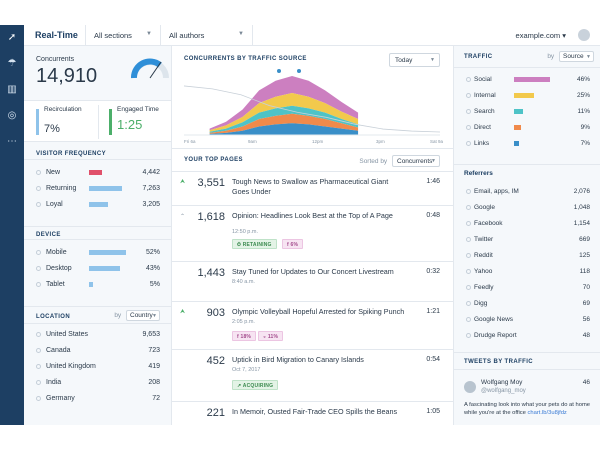 The height and width of the screenshot is (450, 600). What do you see at coordinates (527, 112) in the screenshot?
I see `traffic-source-row: Search 11%` at bounding box center [527, 112].